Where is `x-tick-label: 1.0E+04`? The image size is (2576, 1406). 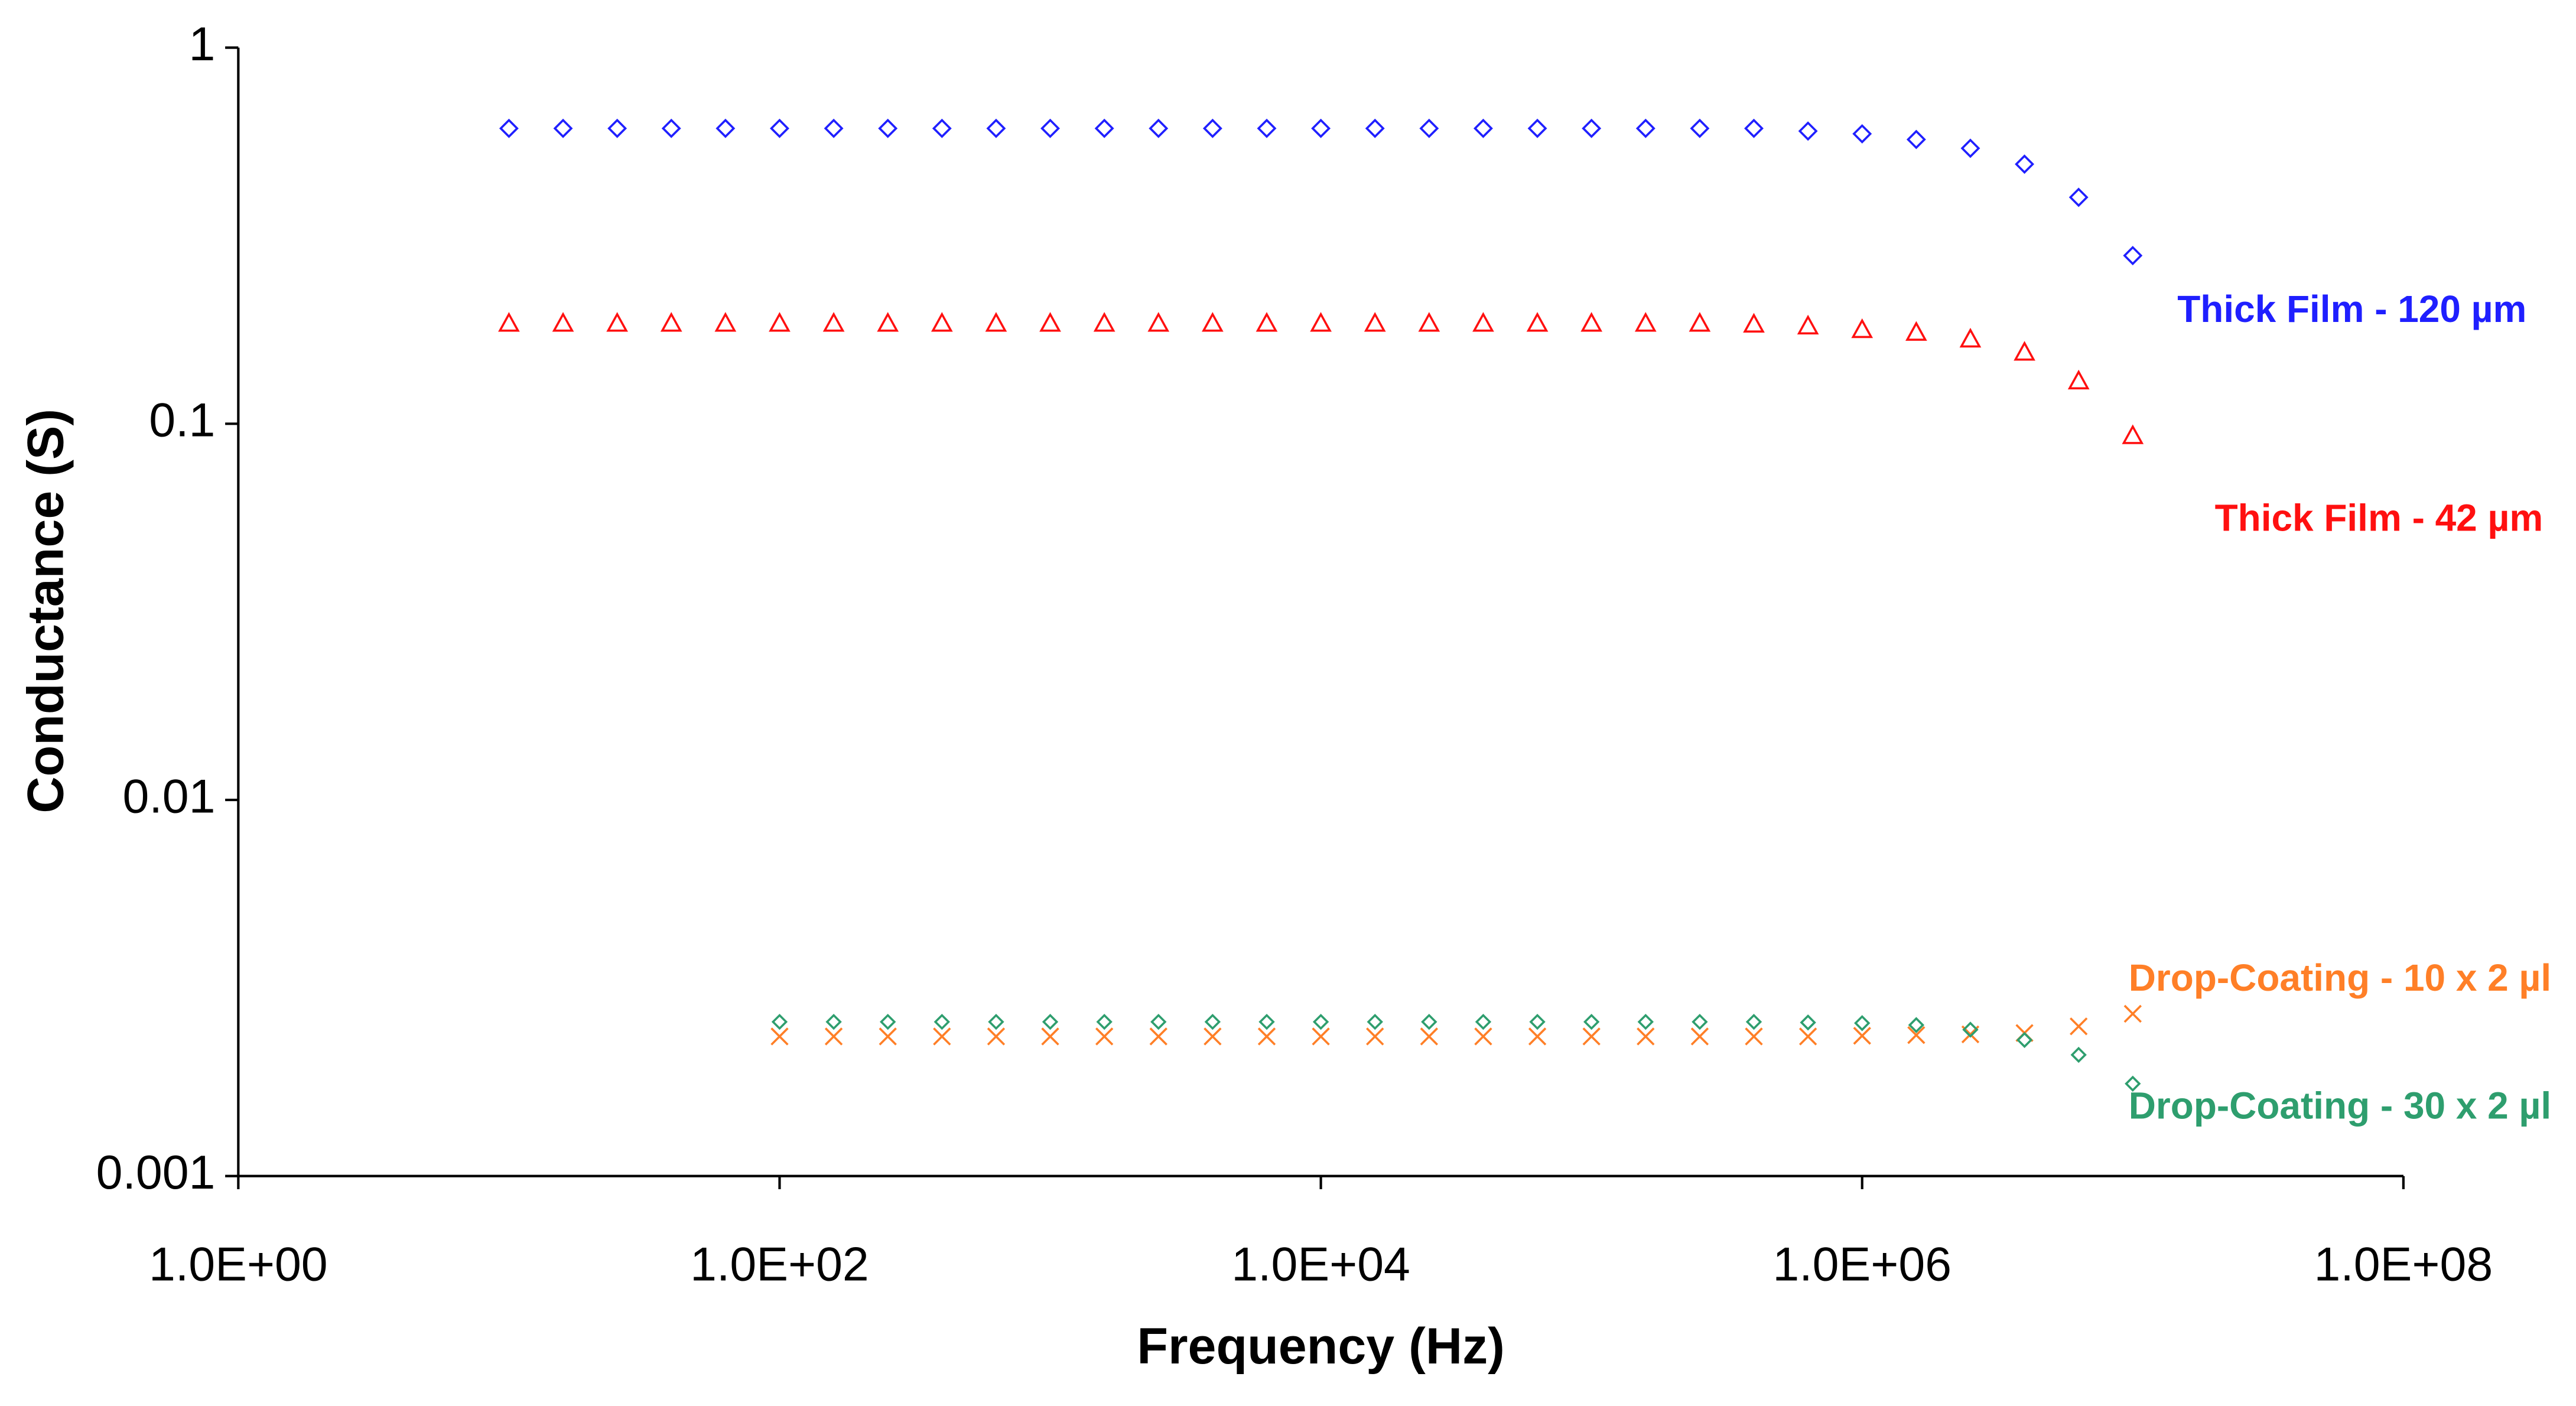
x-tick-label: 1.0E+04 is located at coordinates (1320, 1264).